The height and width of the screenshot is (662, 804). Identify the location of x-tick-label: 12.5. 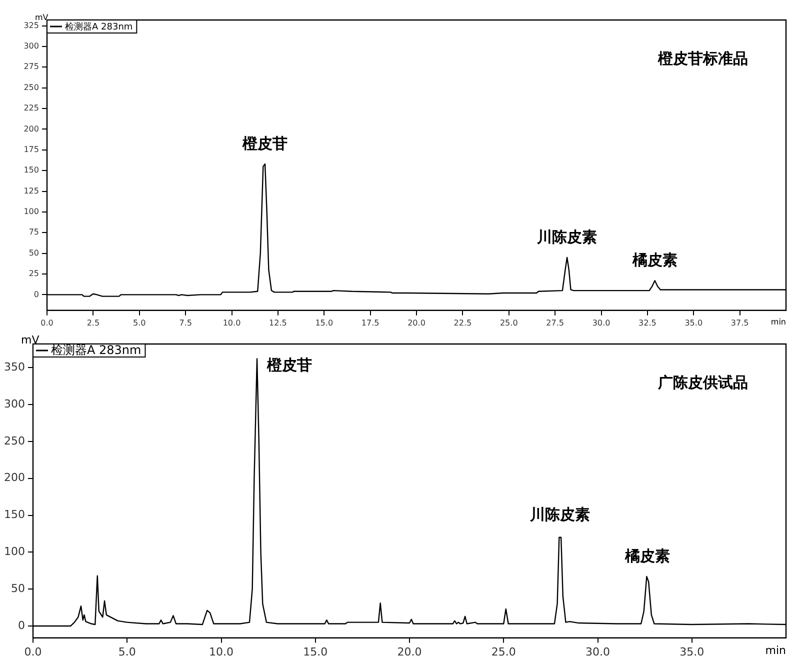
(278, 323).